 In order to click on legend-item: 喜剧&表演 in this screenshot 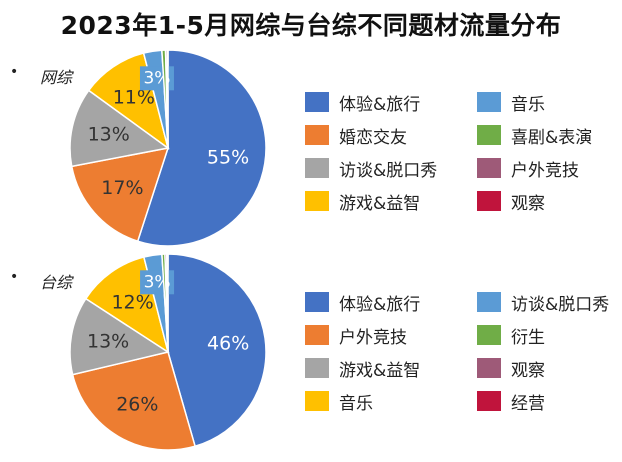, I will do `click(549, 135)`.